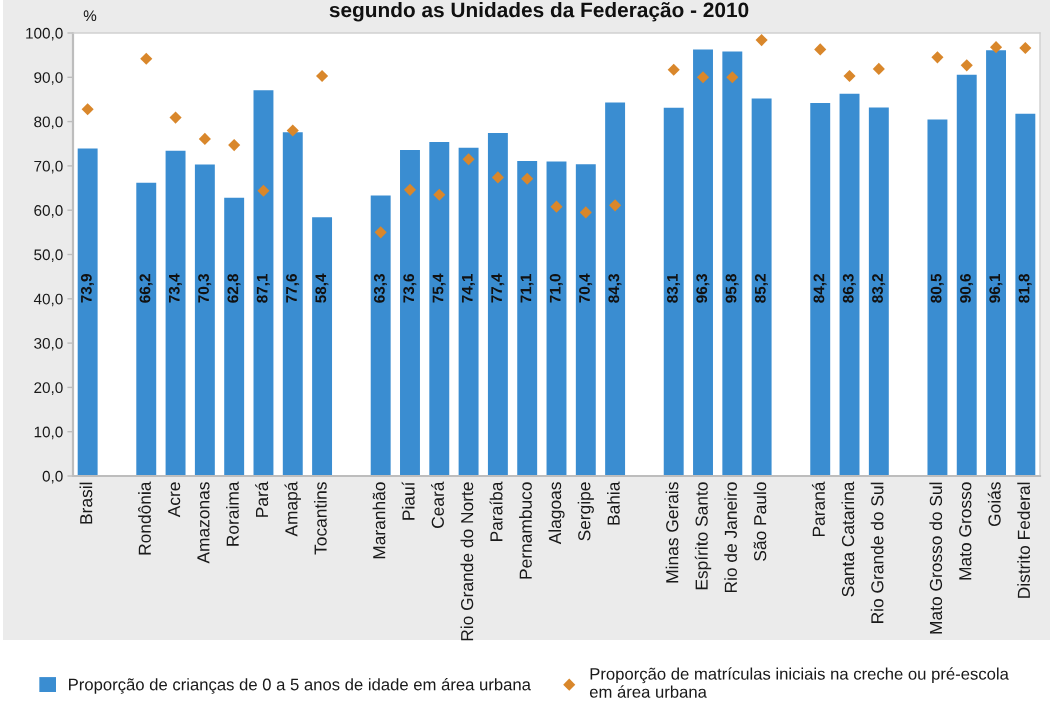 The height and width of the screenshot is (713, 1050). Describe the element at coordinates (525, 530) in the screenshot. I see `x-tick-label: Pernambuco` at that location.